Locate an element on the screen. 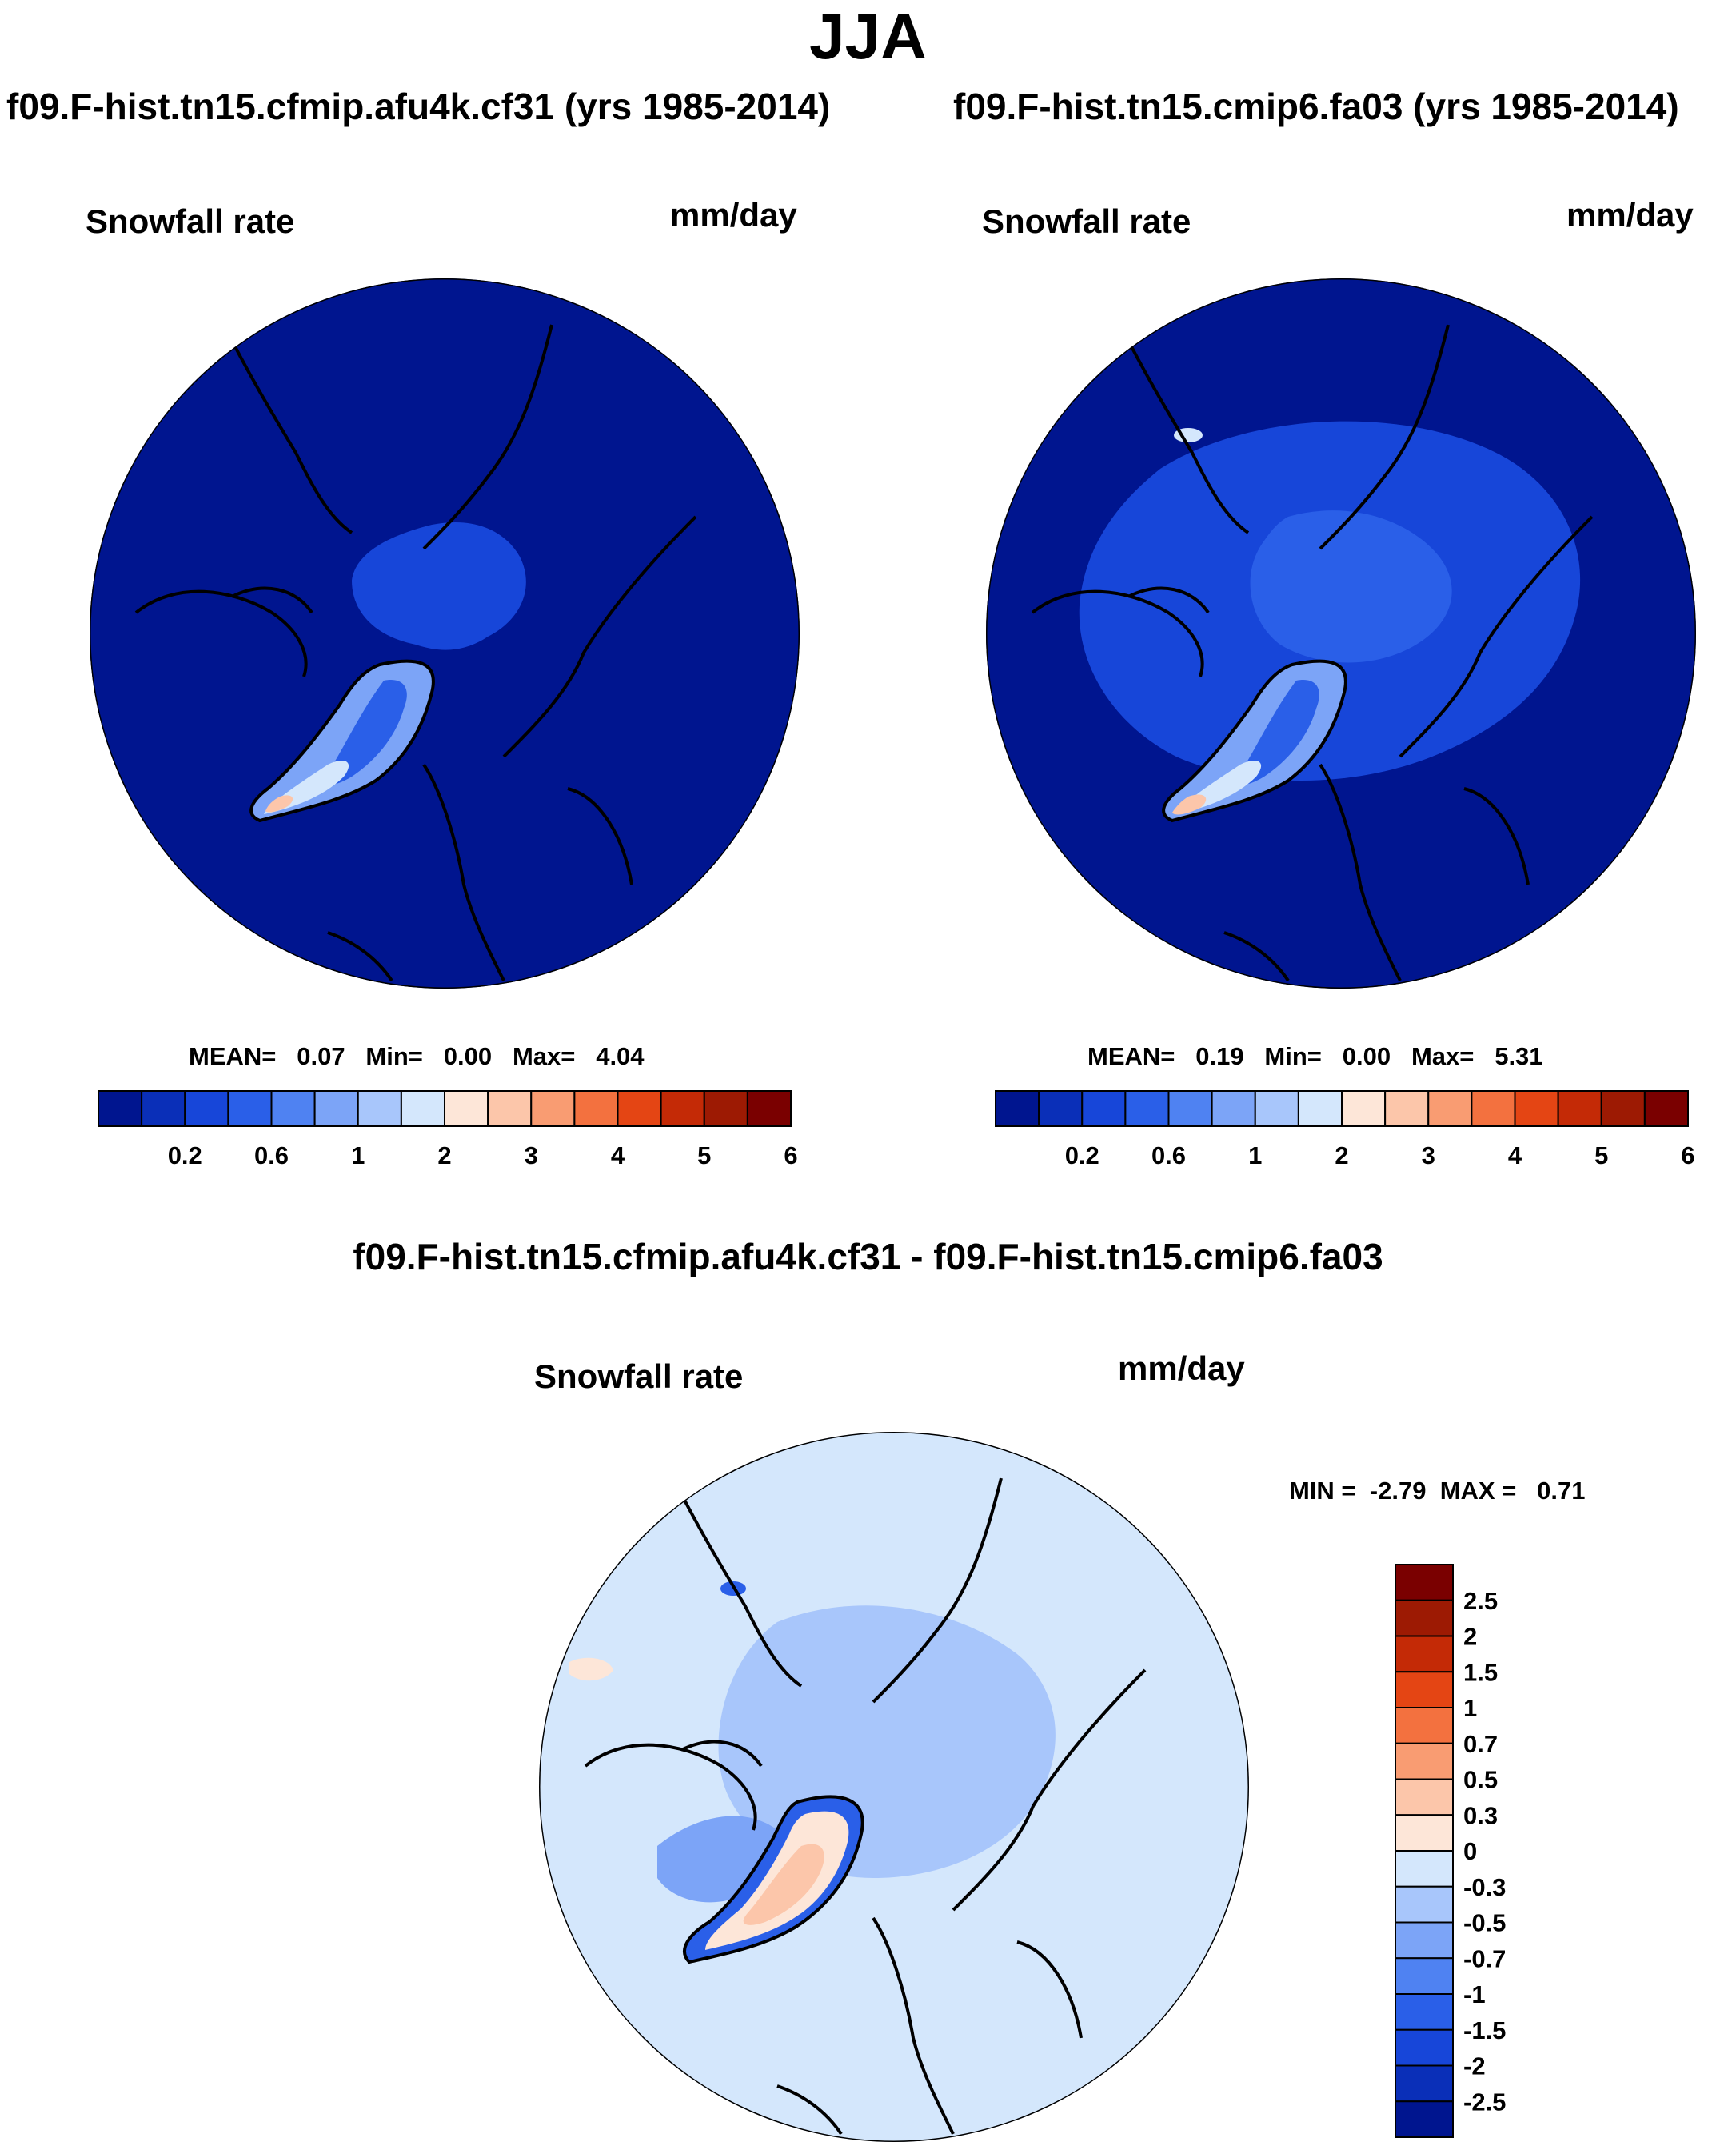 The image size is (1736, 2154). diff-max-value: 0.71 is located at coordinates (1561, 1491).